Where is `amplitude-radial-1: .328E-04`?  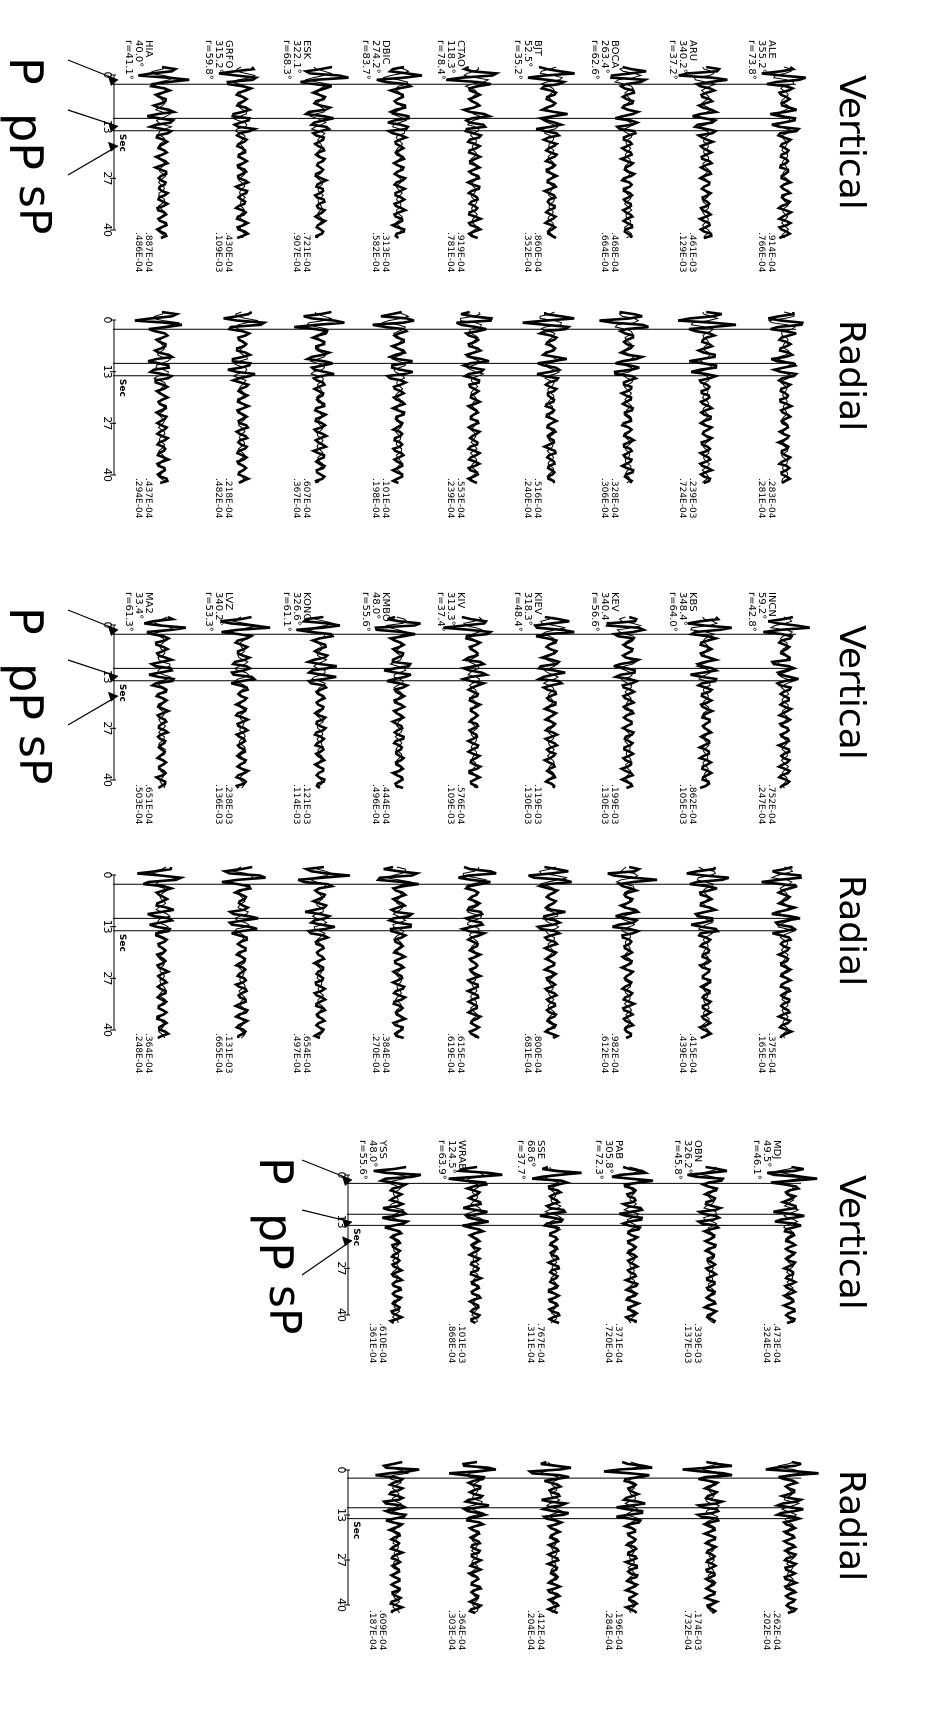
amplitude-radial-1: .328E-04 is located at coordinates (614, 498).